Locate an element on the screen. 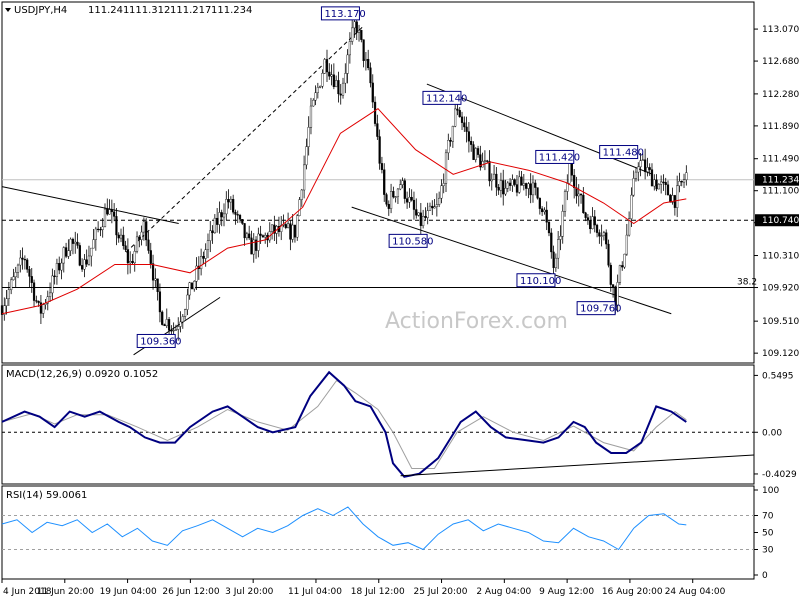 The width and height of the screenshot is (800, 600). collapse-arrow-icon is located at coordinates (8, 10).